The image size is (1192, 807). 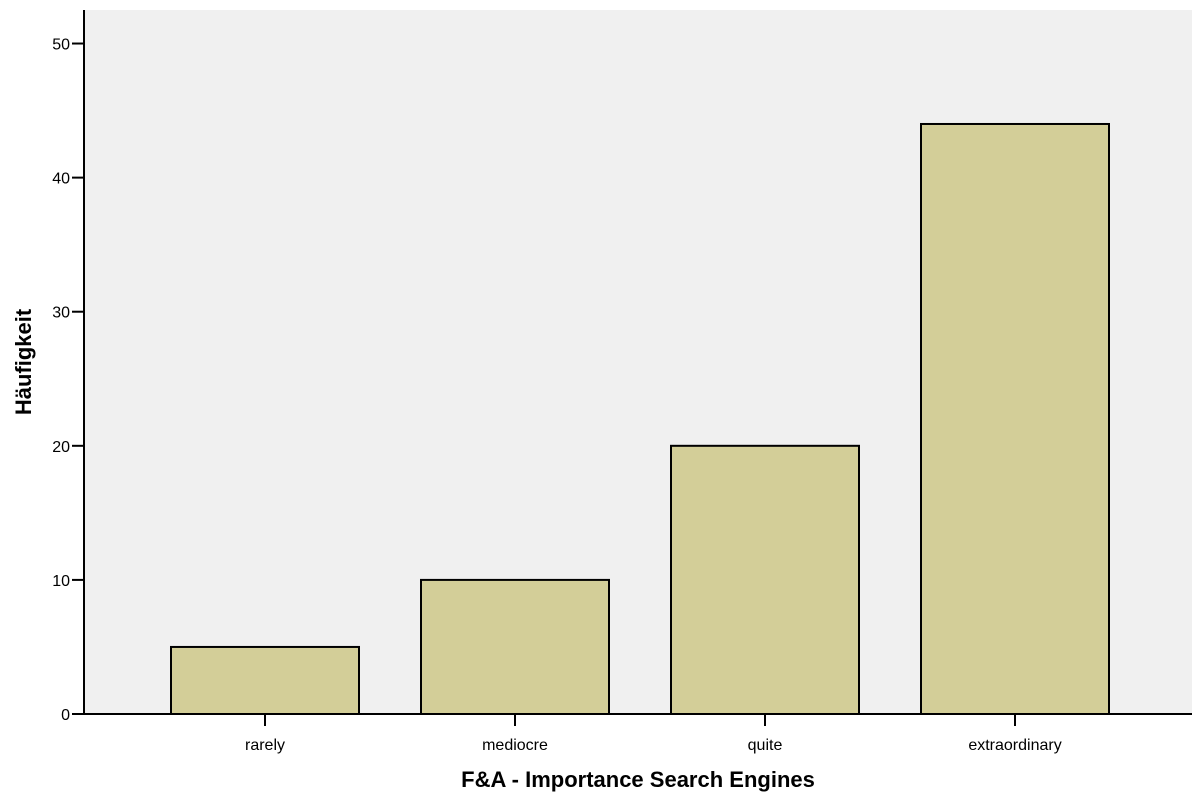 What do you see at coordinates (765, 579) in the screenshot?
I see `bar-quite` at bounding box center [765, 579].